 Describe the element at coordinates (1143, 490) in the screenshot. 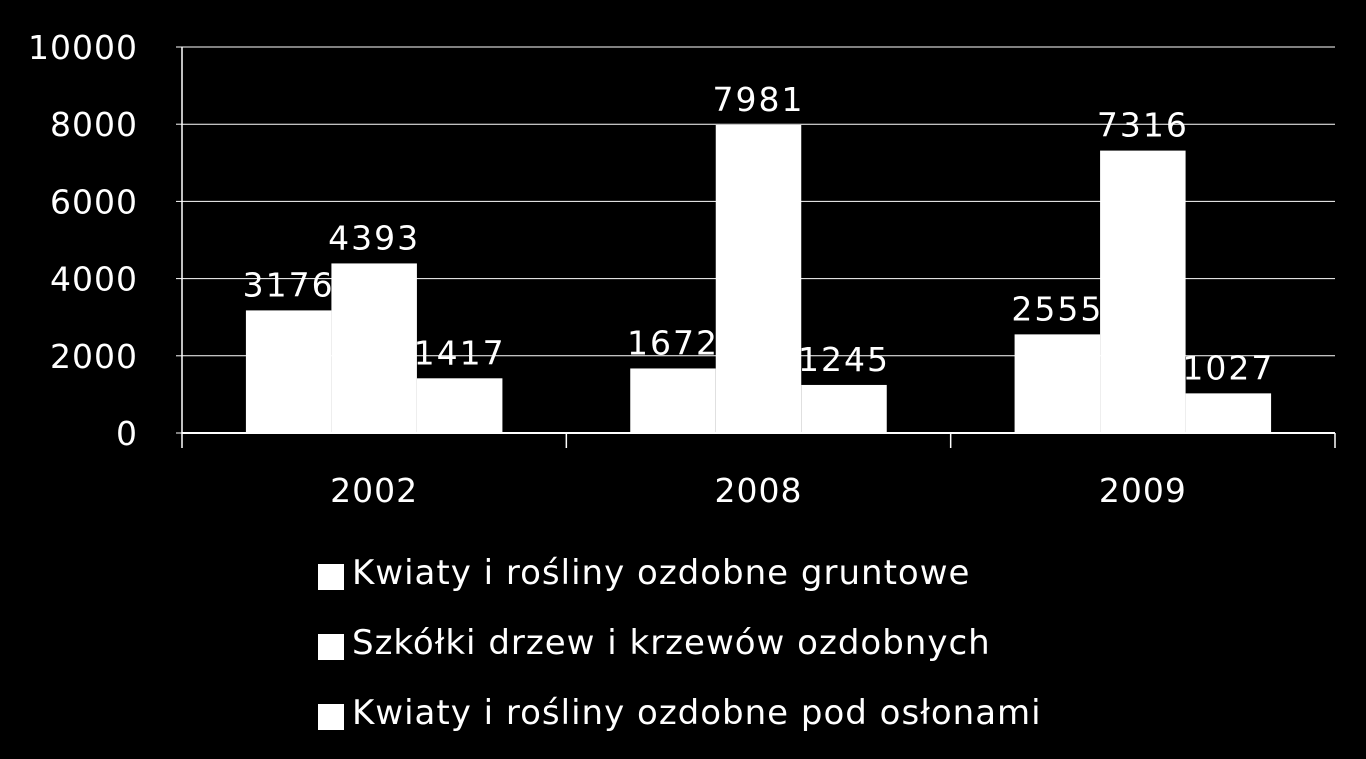

I see `x-tick-label-2009: 2009` at that location.